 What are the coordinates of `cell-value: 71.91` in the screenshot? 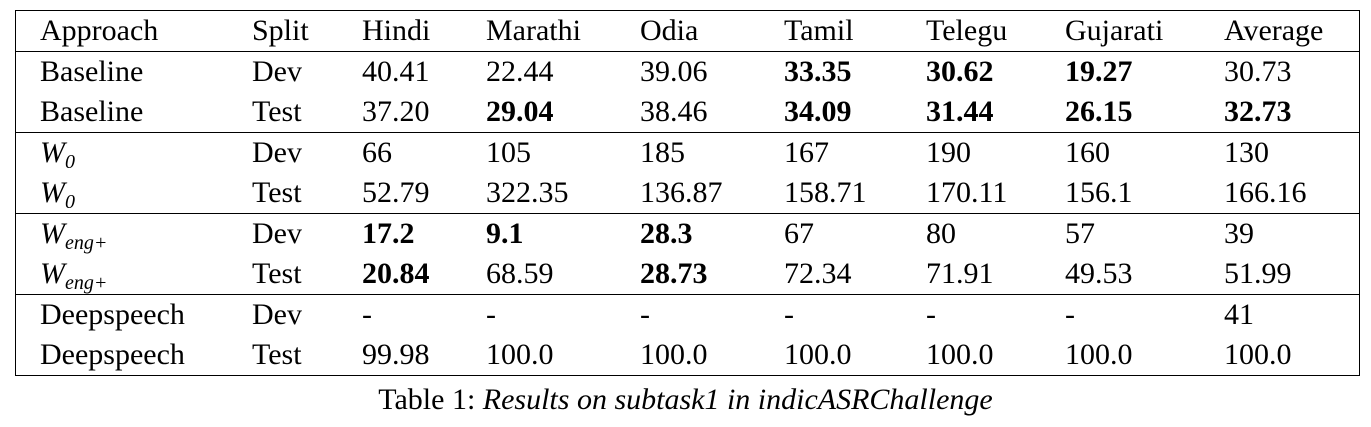 It's located at (960, 273).